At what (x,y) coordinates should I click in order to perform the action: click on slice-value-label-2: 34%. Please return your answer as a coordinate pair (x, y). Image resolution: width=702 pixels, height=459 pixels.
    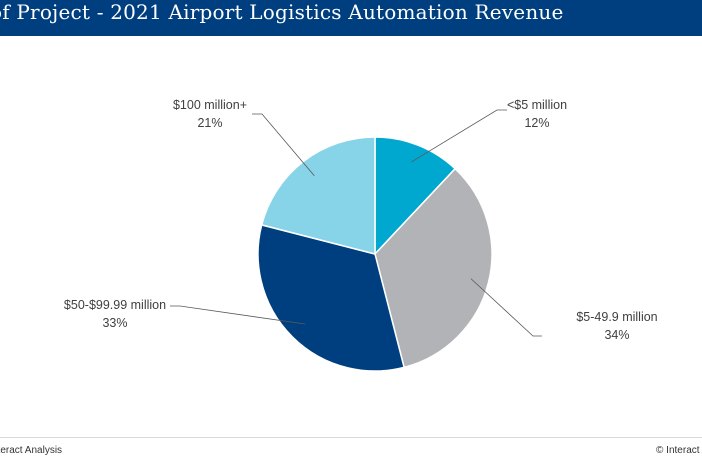
    Looking at the image, I should click on (616, 335).